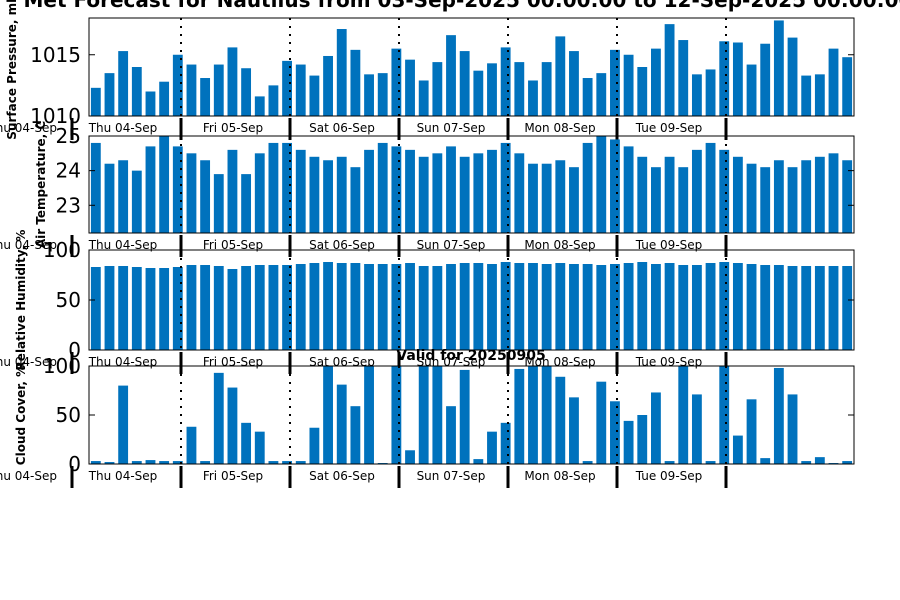  Describe the element at coordinates (233, 362) in the screenshot. I see `day-label: Fri 05-Sep` at that location.